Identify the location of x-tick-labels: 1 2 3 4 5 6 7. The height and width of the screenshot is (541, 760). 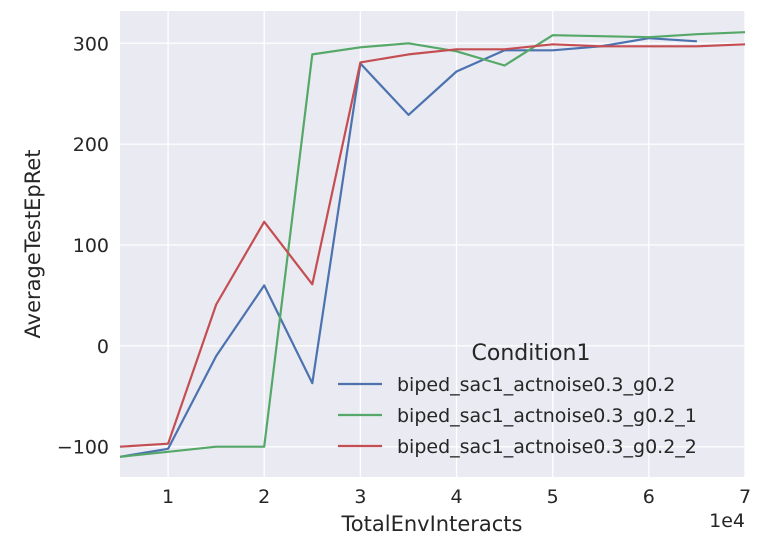
(456, 497).